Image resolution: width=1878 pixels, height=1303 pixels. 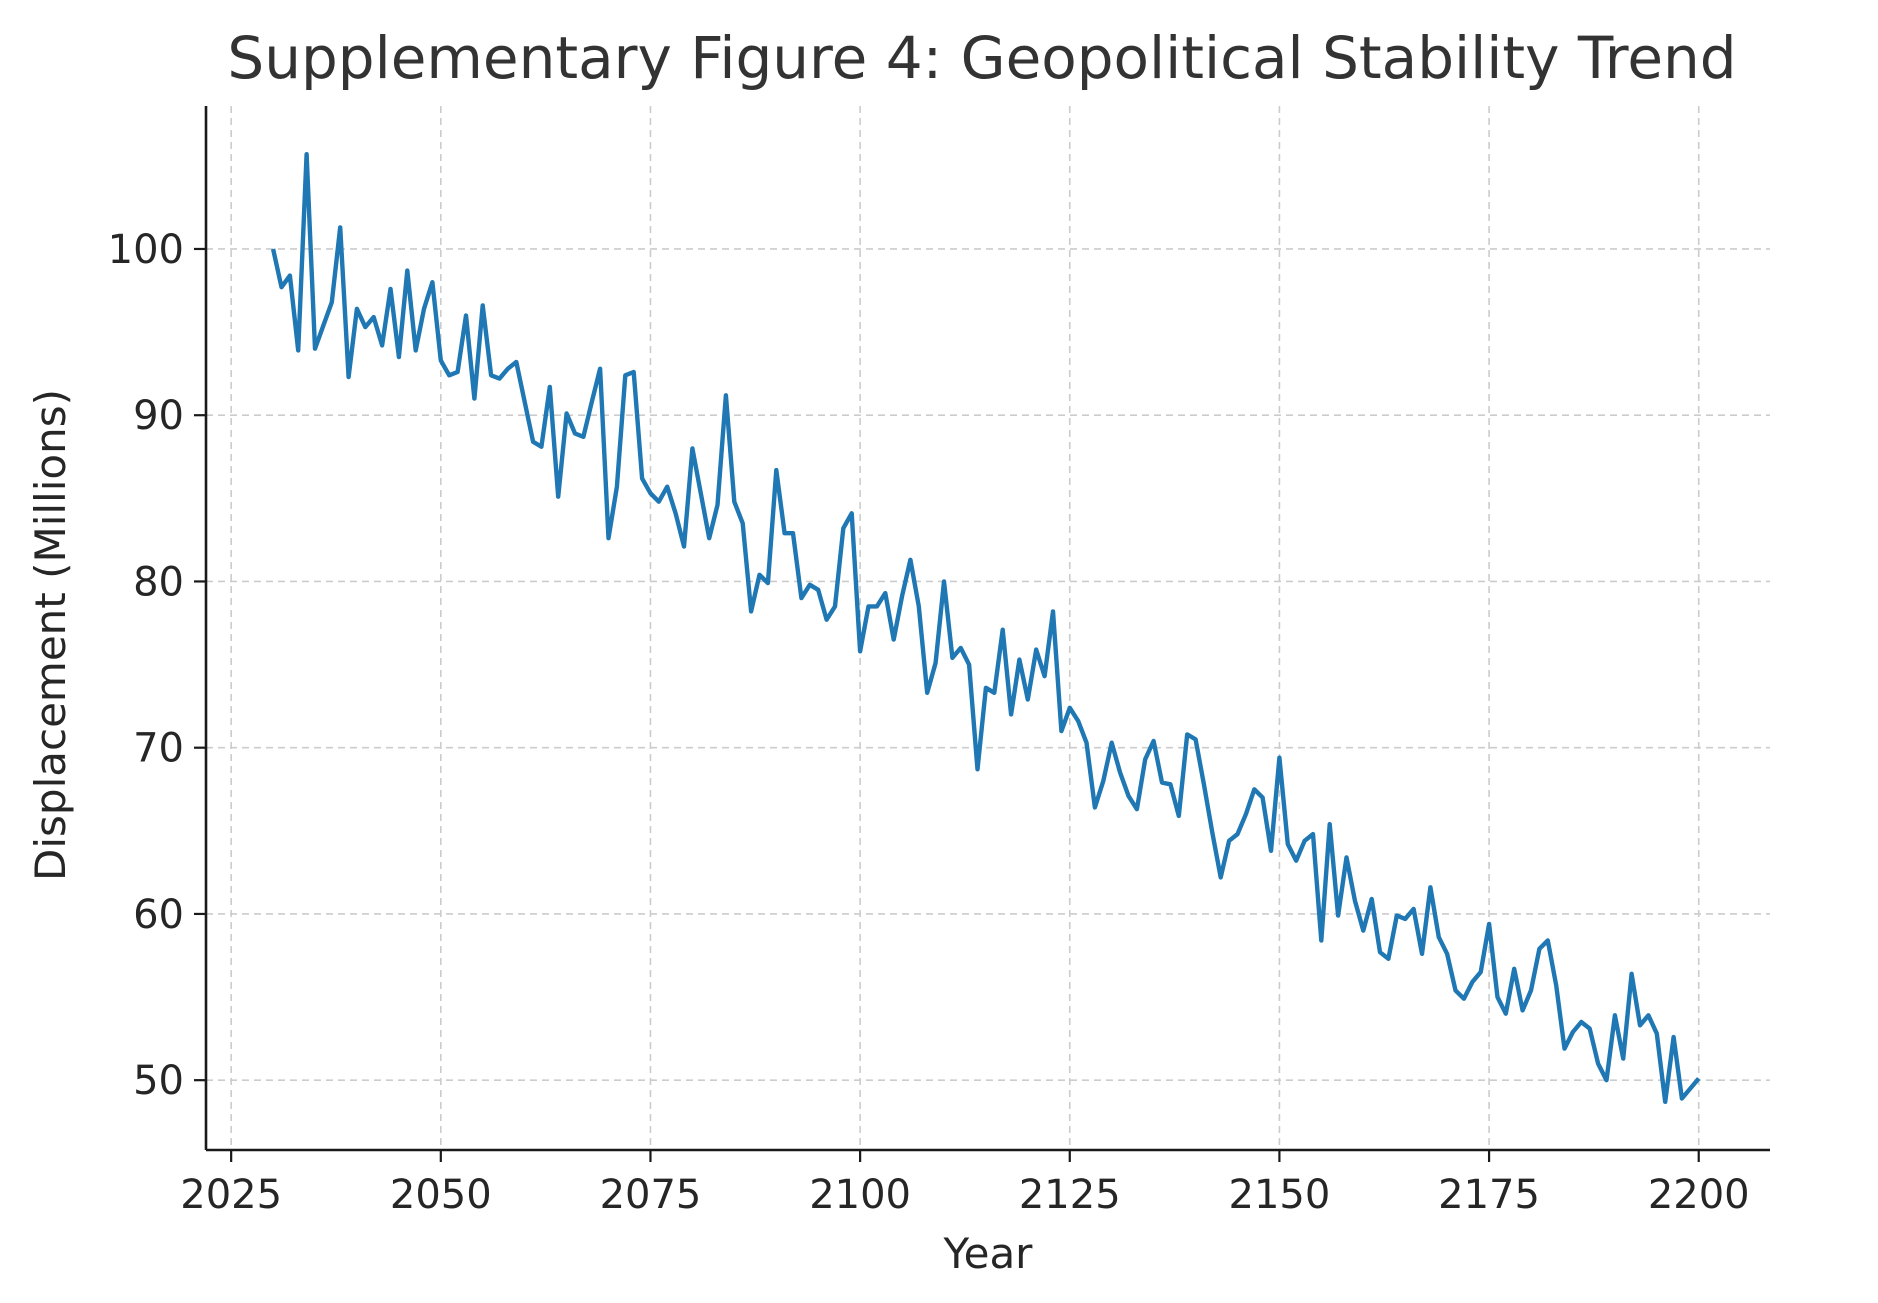 What do you see at coordinates (158, 915) in the screenshot?
I see `y-tick-label: 60` at bounding box center [158, 915].